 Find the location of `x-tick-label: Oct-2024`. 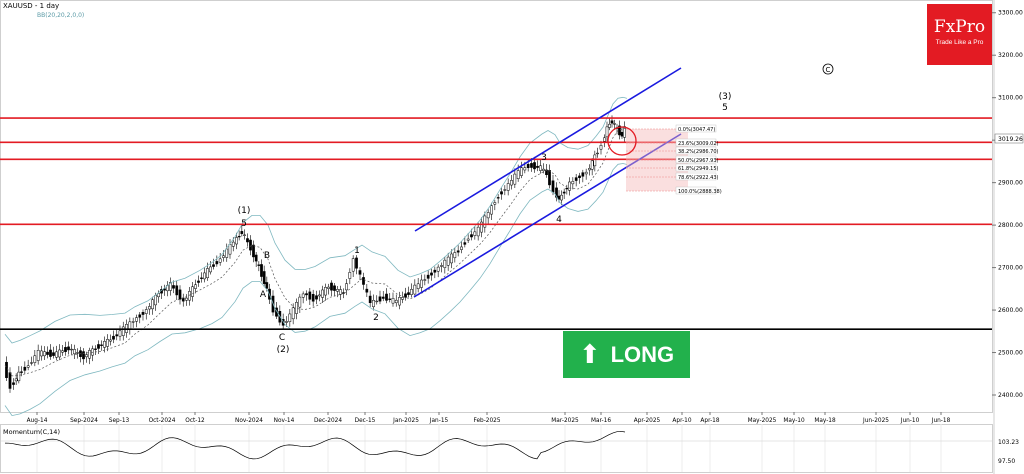

x-tick-label: Oct-2024 is located at coordinates (162, 421).